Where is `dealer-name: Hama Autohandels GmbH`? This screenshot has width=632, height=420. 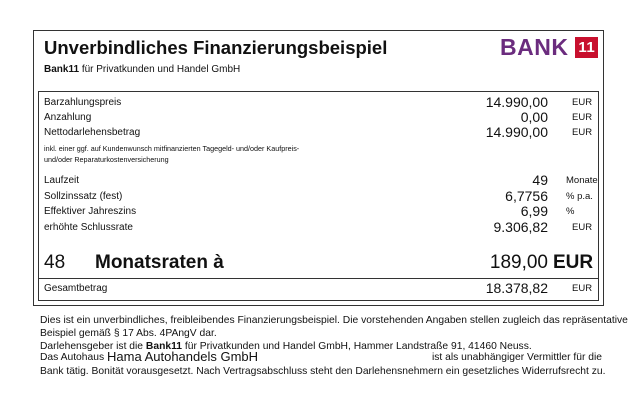
dealer-name: Hama Autohandels GmbH is located at coordinates (183, 356).